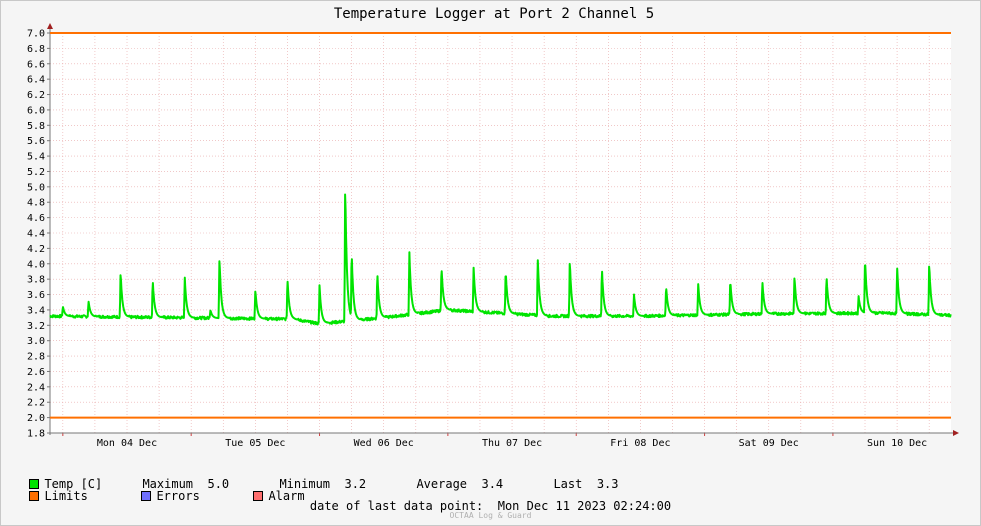  I want to click on x-day-label: Fri 08 Dec, so click(640, 443).